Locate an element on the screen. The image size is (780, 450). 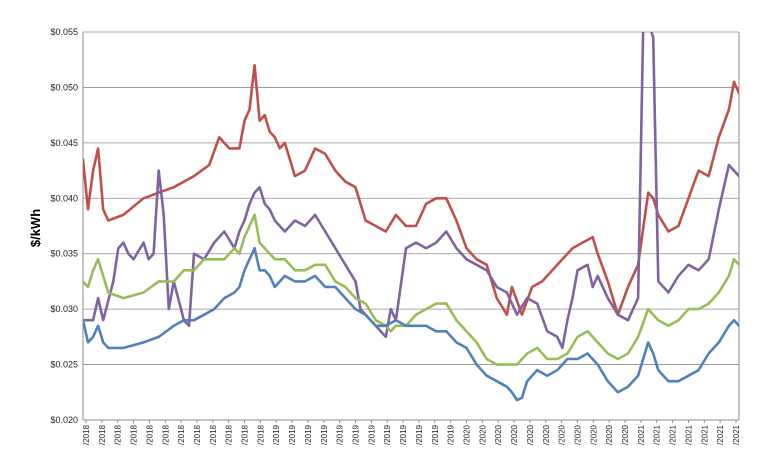
y-tick-label: $0.035 is located at coordinates (64, 254).